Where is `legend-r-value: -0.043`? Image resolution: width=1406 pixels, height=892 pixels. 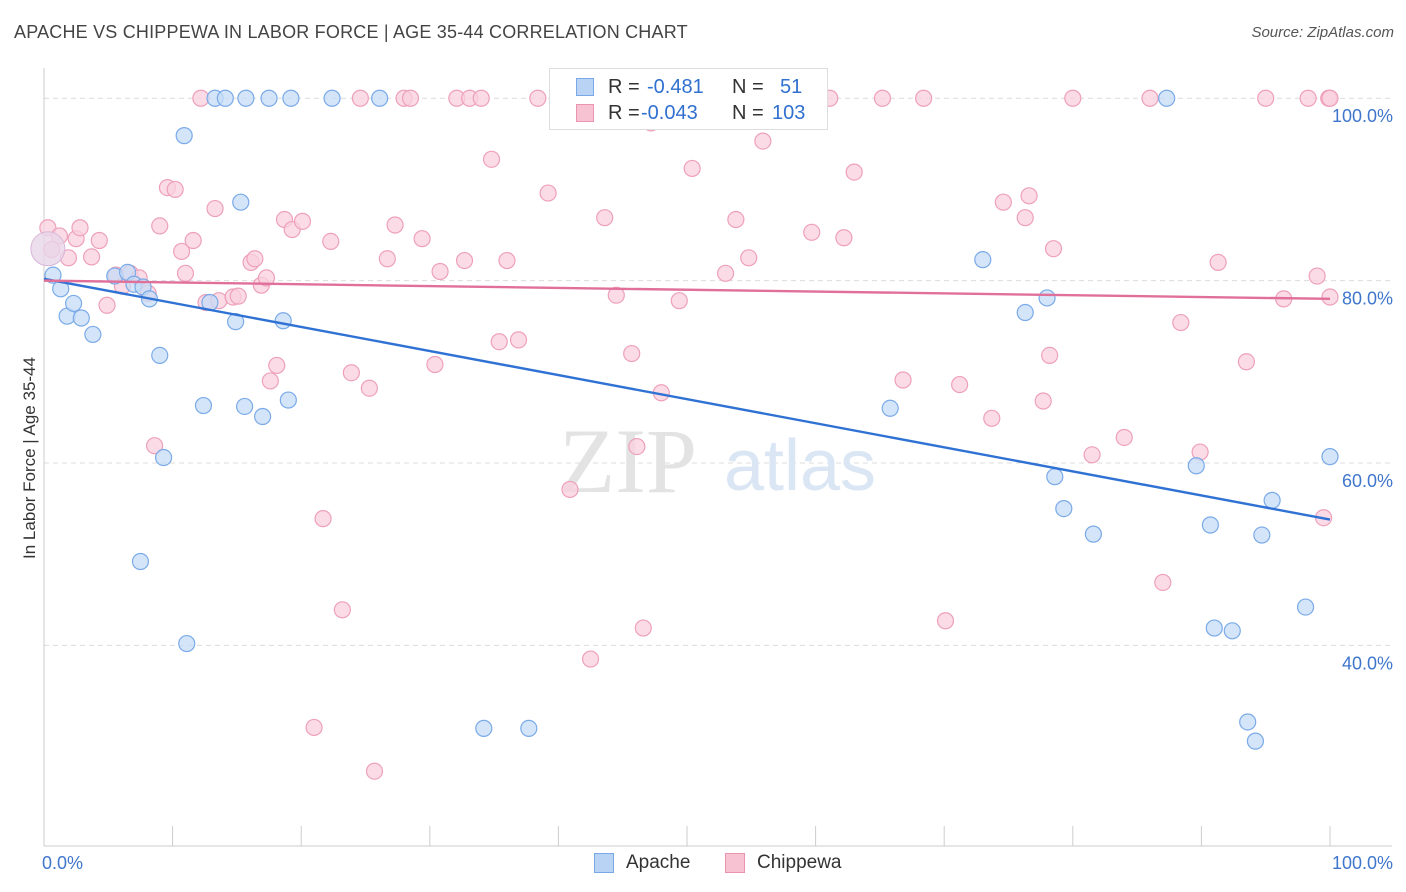
legend-r-value: -0.043 is located at coordinates (669, 113).